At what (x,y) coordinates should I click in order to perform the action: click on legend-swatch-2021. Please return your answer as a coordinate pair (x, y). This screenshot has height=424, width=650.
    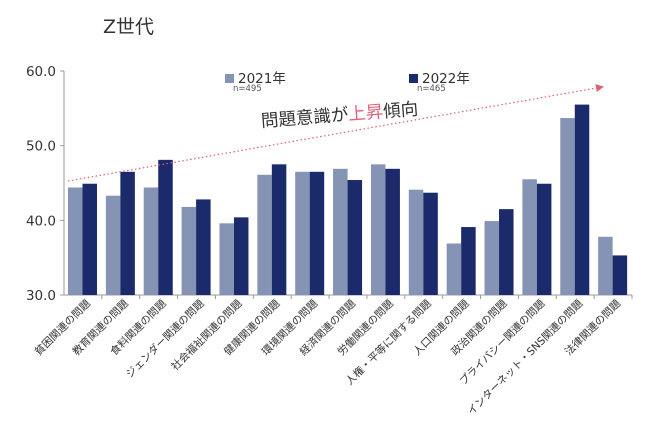
    Looking at the image, I should click on (229, 78).